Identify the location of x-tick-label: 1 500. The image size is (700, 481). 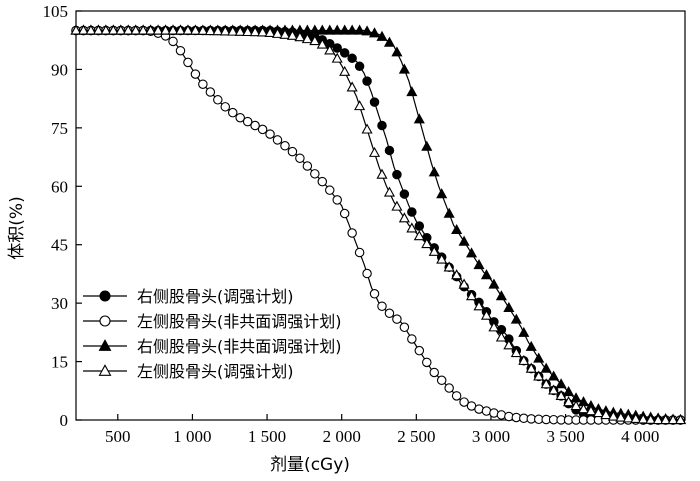
(267, 436).